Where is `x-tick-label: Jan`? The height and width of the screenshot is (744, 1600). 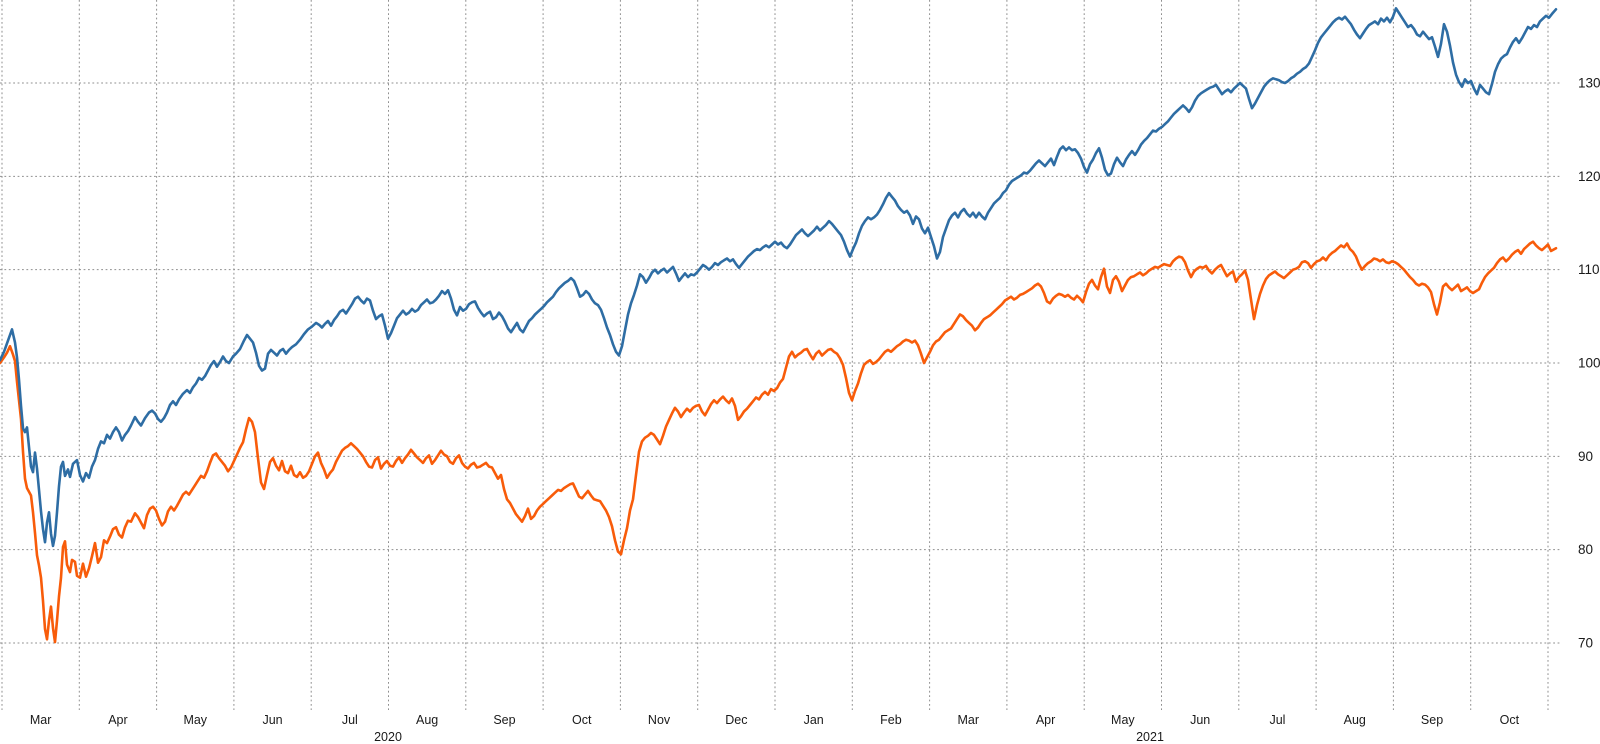
x-tick-label: Jan is located at coordinates (814, 720).